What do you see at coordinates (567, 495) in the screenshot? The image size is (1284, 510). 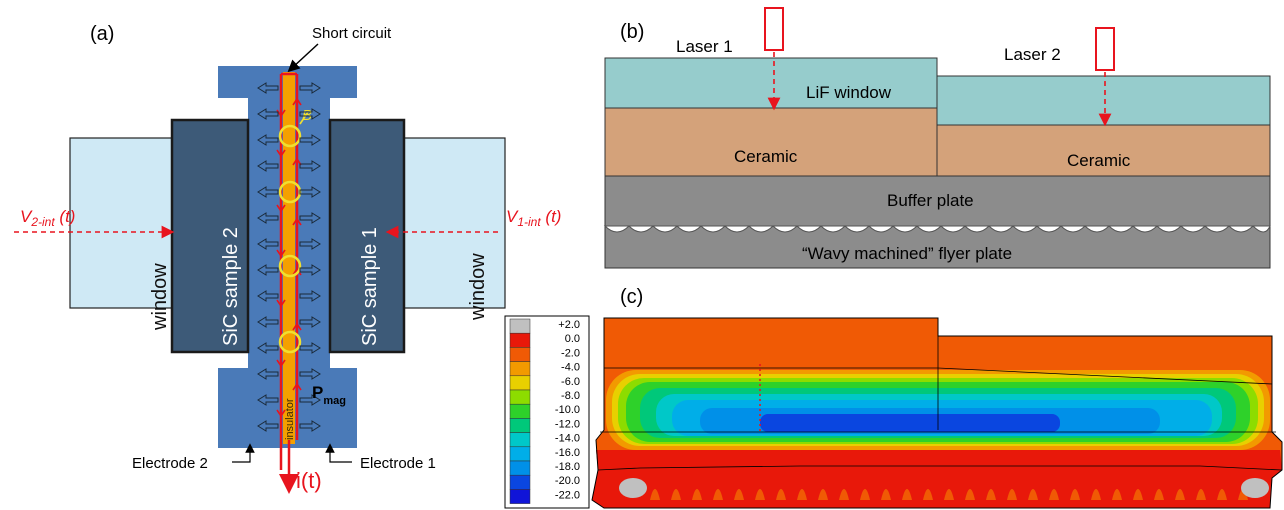 I see `legend-value: -22.0` at bounding box center [567, 495].